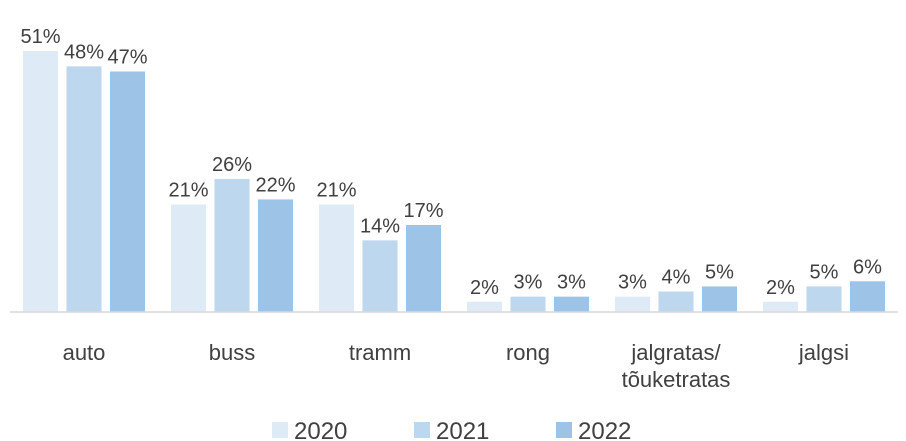 This screenshot has height=441, width=906. Describe the element at coordinates (232, 352) in the screenshot. I see `x-tick-label: buss` at that location.